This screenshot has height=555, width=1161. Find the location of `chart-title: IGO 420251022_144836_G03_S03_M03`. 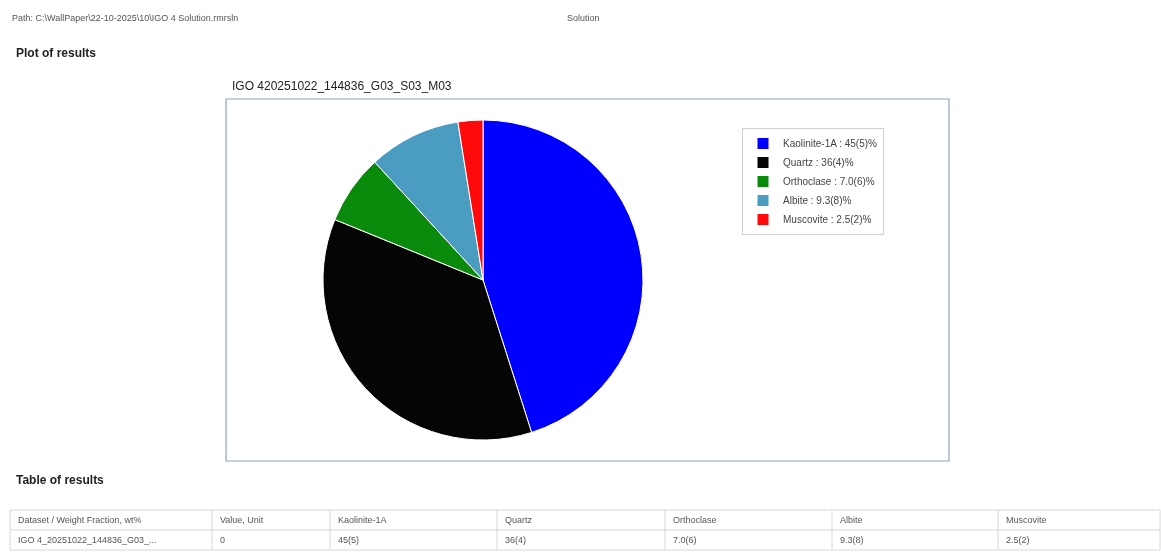

chart-title: IGO 420251022_144836_G03_S03_M03 is located at coordinates (342, 86).